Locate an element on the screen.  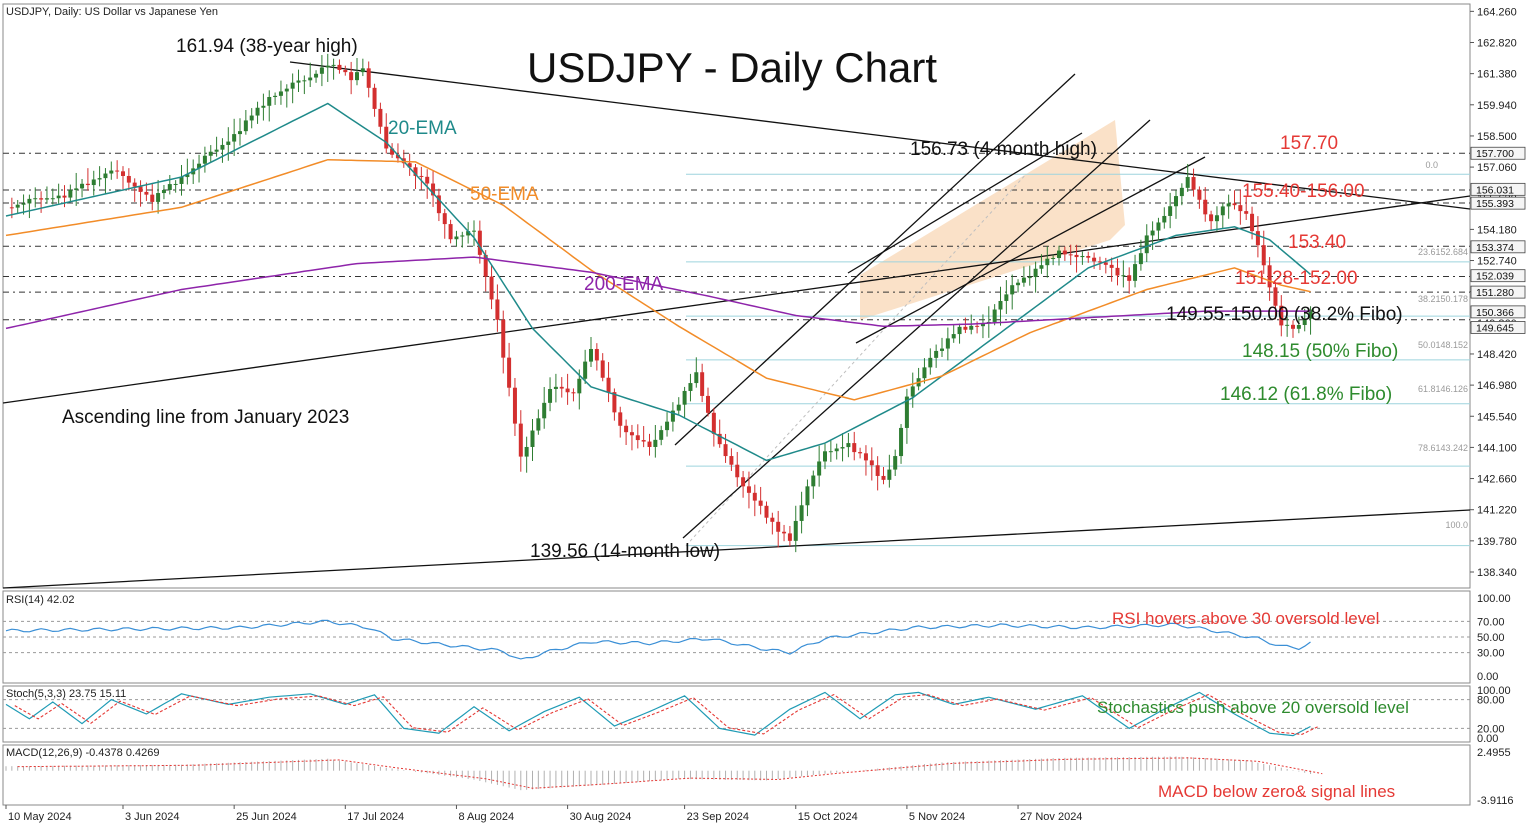
rsi-header: RSI(14) 42.02 is located at coordinates (40, 600).